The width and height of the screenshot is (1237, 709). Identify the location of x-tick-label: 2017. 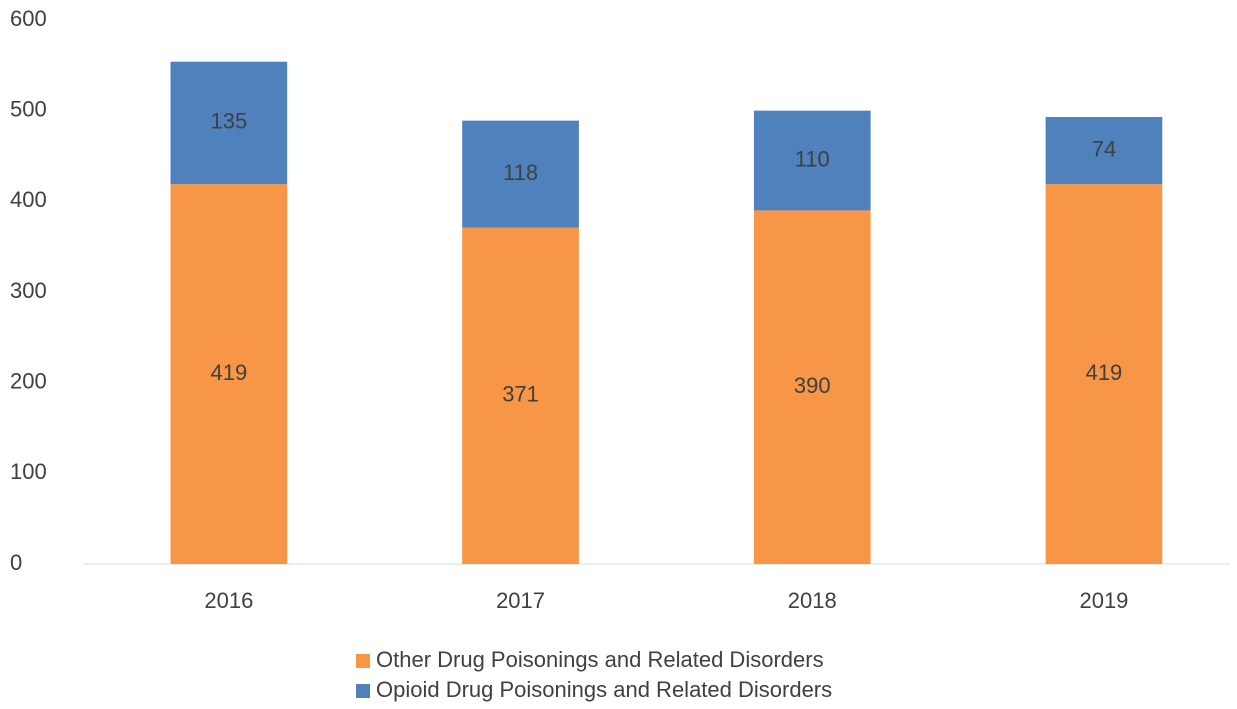
(520, 600).